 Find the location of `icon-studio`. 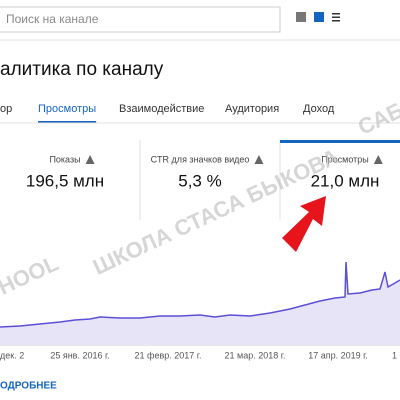

icon-studio is located at coordinates (319, 17).